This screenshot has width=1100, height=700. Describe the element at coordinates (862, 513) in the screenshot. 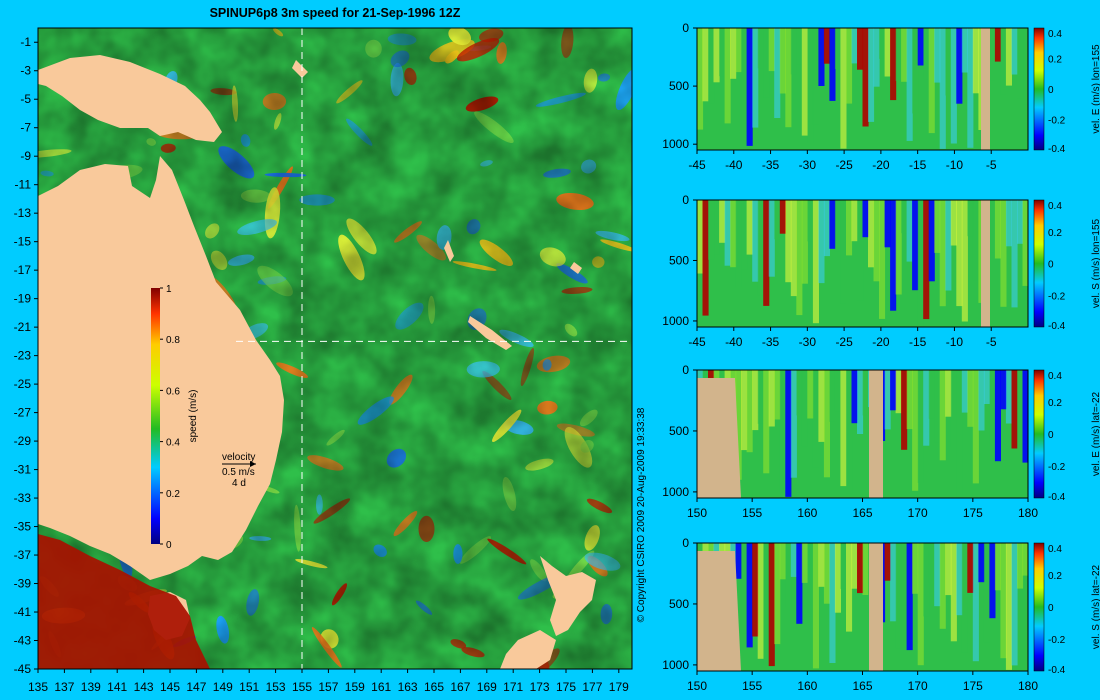

I see `section-x-tick-label: 165` at that location.